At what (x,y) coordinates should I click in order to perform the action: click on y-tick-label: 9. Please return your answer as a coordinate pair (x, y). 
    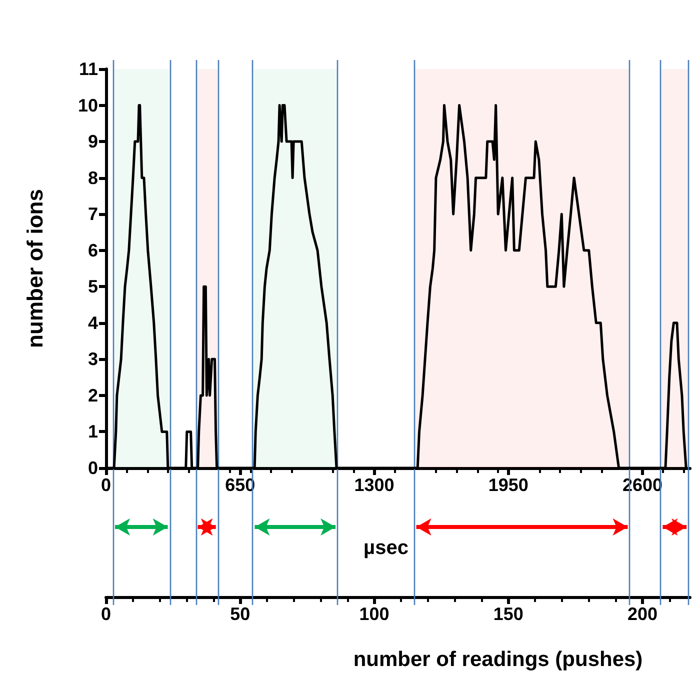
    Looking at the image, I should click on (93, 142).